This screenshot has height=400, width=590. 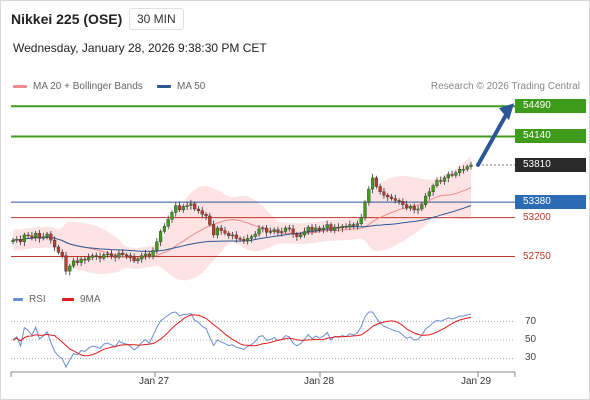 What do you see at coordinates (164, 86) in the screenshot?
I see `ma50-swatch-icon` at bounding box center [164, 86].